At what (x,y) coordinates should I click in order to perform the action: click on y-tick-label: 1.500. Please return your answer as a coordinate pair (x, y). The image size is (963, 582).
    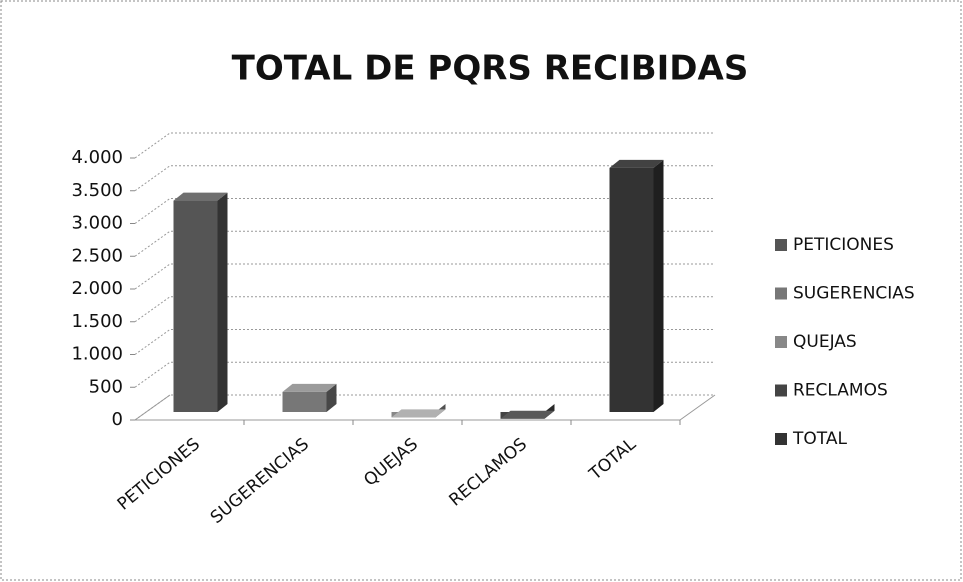
    Looking at the image, I should click on (97, 321).